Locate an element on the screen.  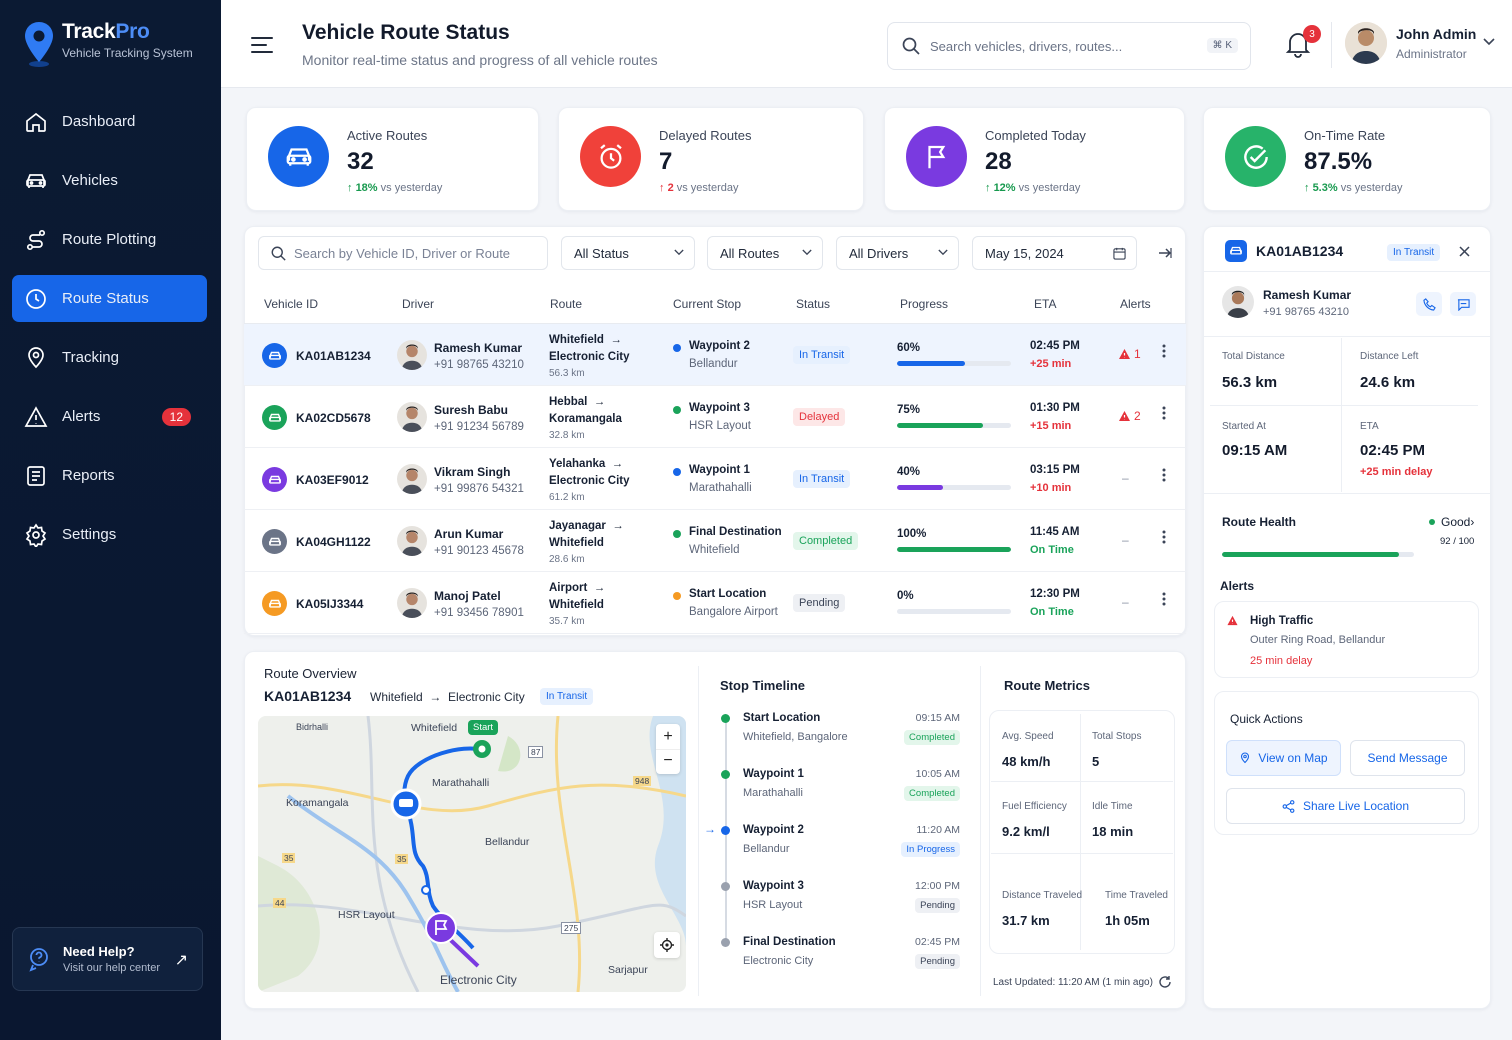
column-header-status: Status is located at coordinates (813, 304).